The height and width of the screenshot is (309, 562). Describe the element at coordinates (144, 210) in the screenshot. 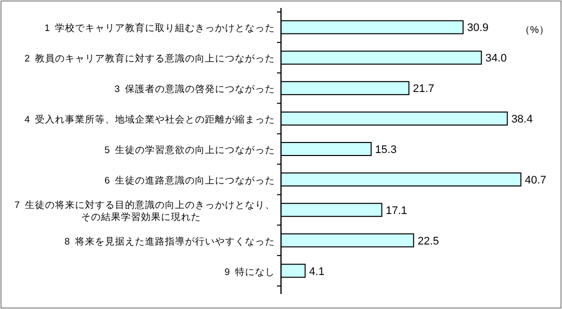

I see `y-tick-label: 7 生徒の将来に対する目的意識の向上のきっかけとなり、その結果学習効果に現れた` at that location.